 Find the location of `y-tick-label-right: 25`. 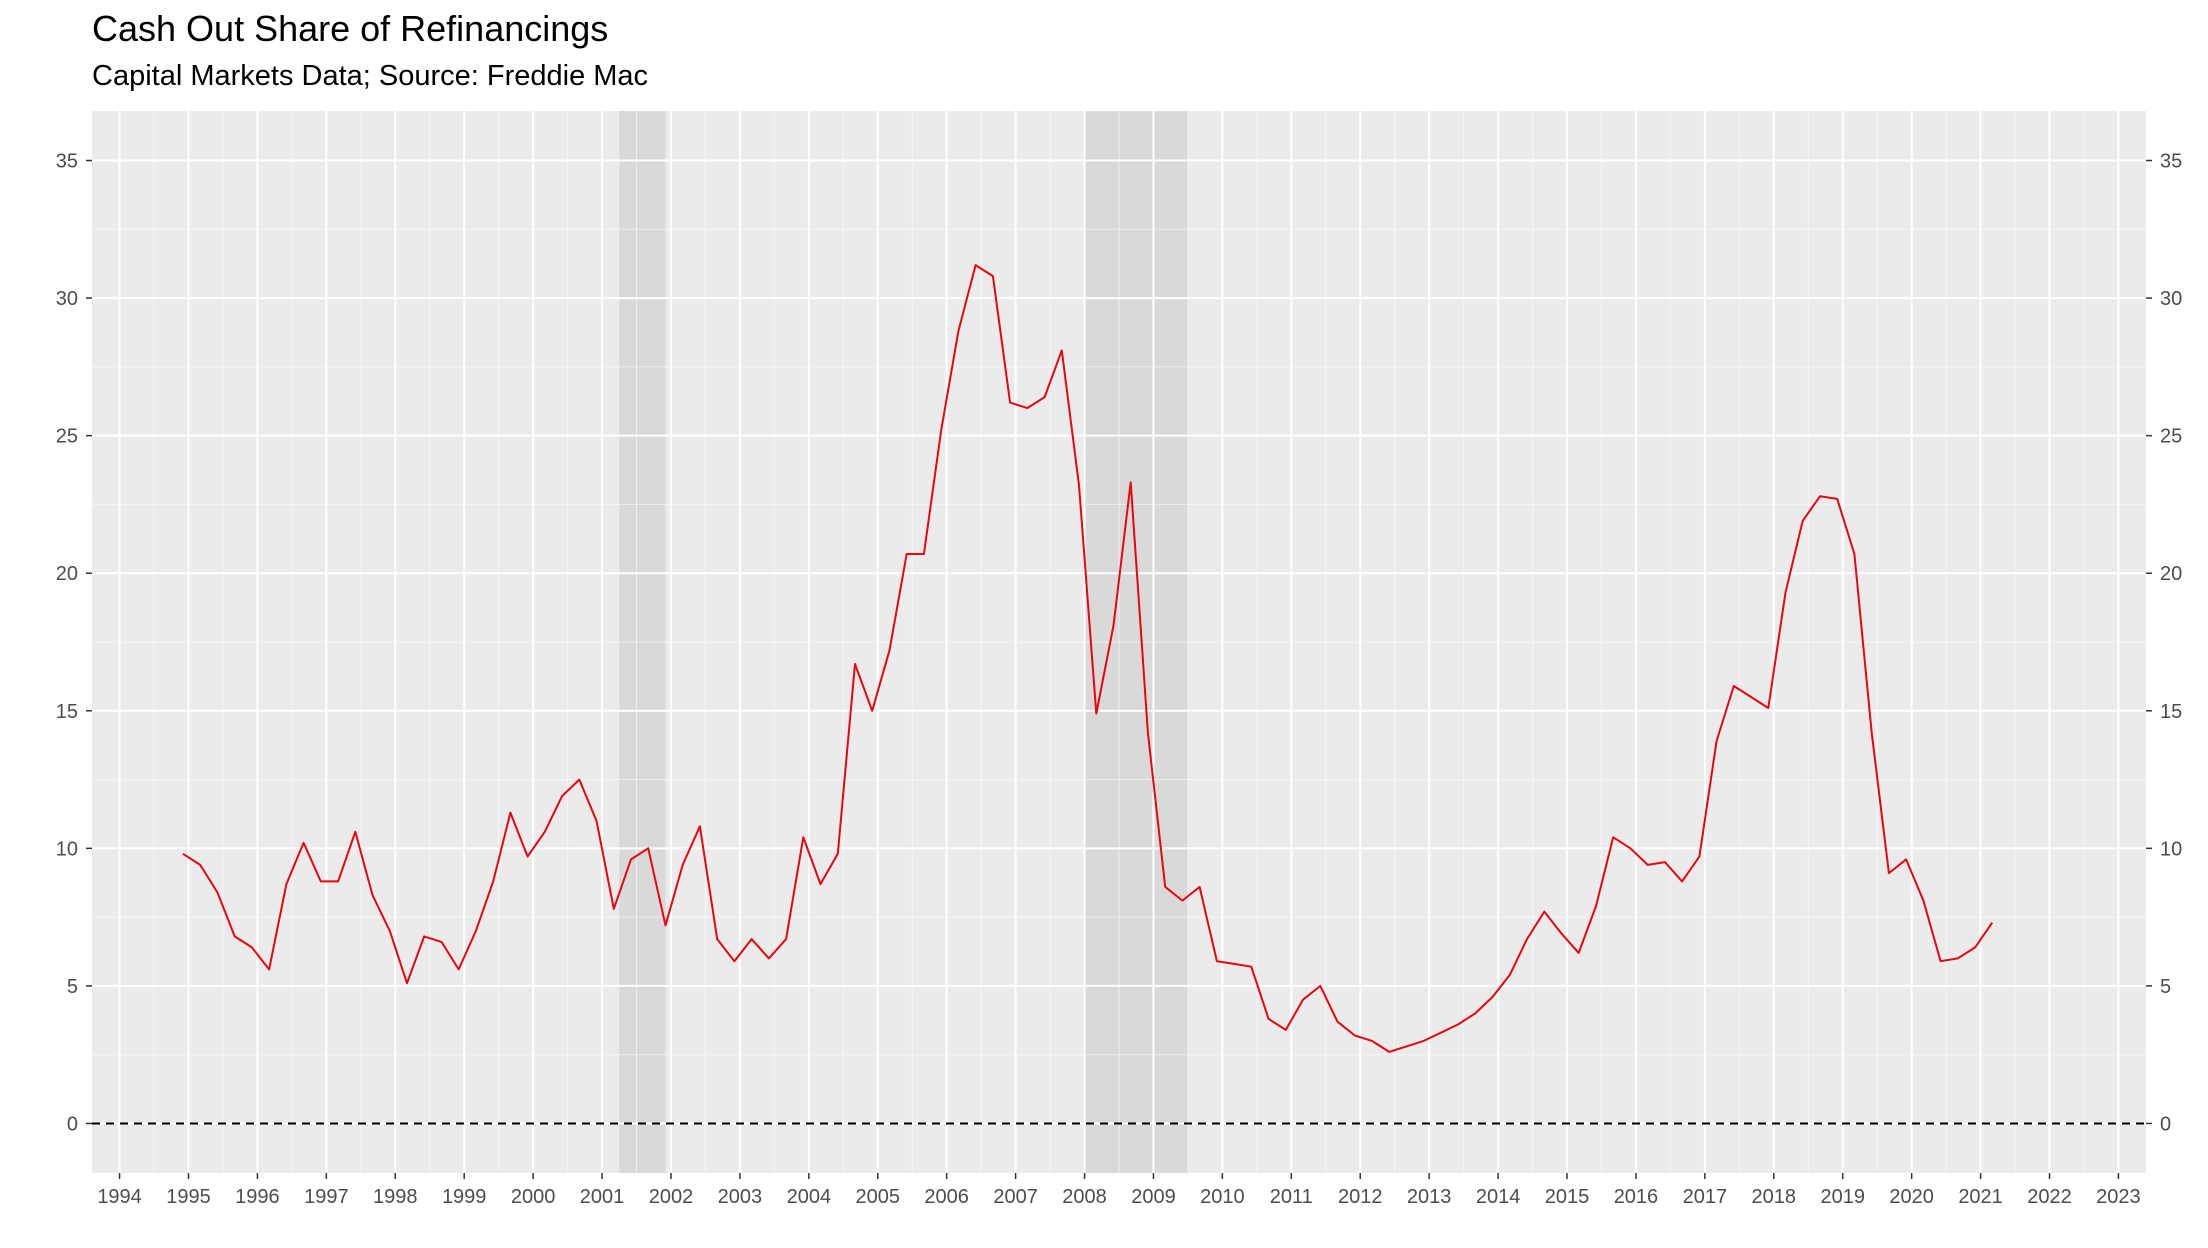

y-tick-label-right: 25 is located at coordinates (2171, 437).